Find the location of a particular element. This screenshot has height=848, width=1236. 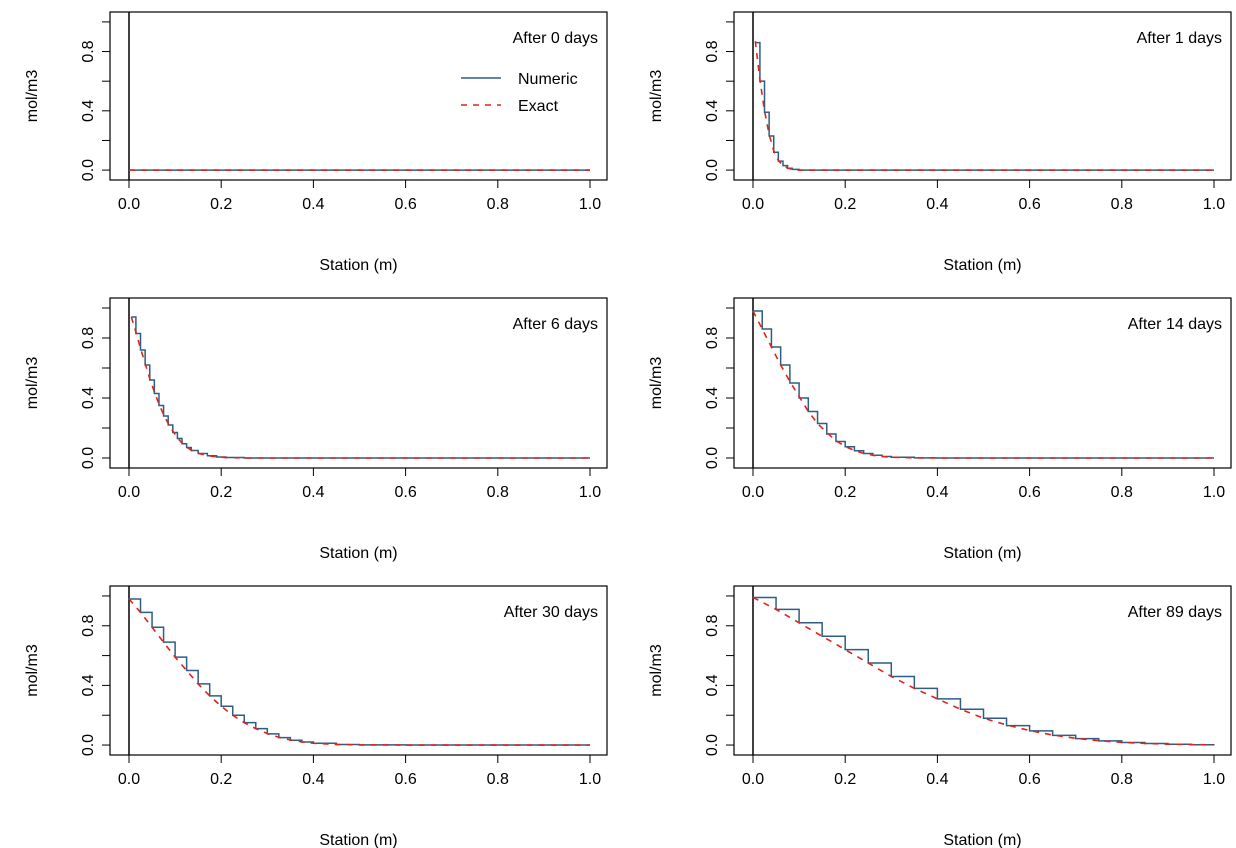

panel-title: After 0 days is located at coordinates (555, 38).